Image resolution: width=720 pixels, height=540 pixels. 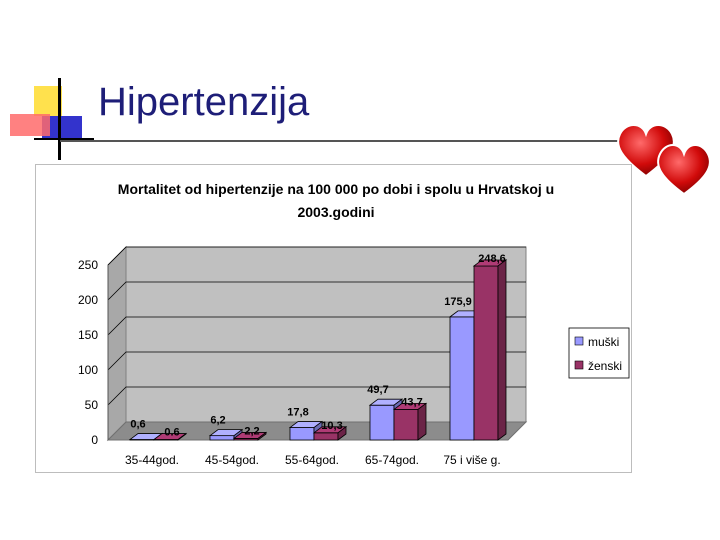 I want to click on y-tick-label-150: 150, so click(x=88, y=335).